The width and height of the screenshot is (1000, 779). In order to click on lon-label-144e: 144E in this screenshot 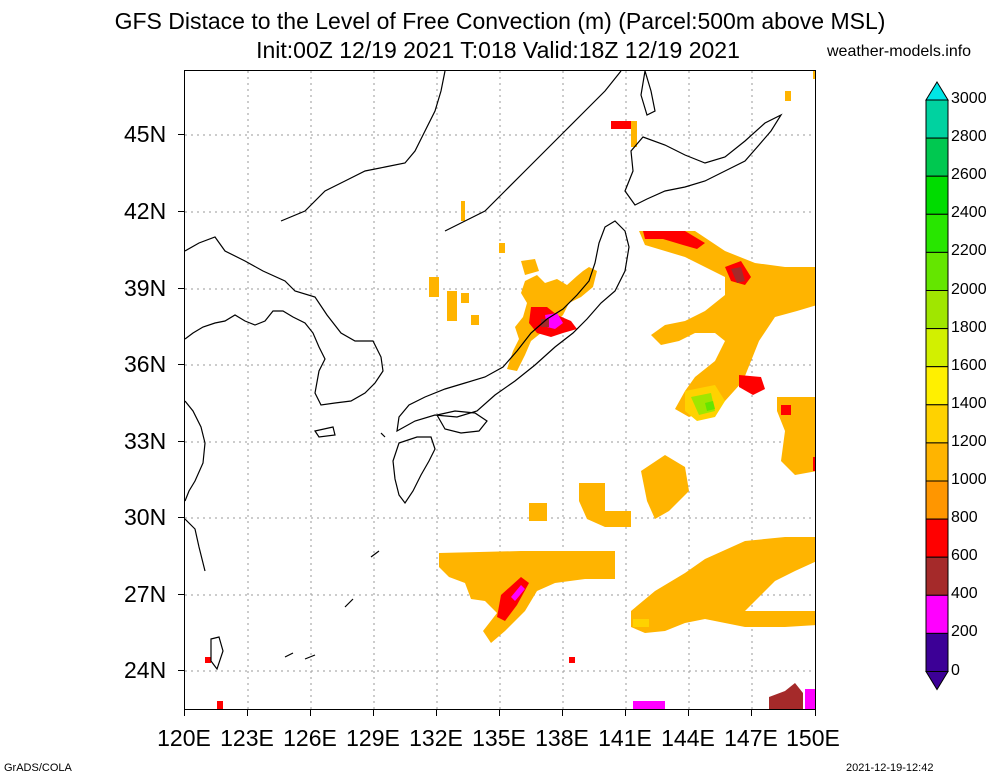, I will do `click(688, 738)`.